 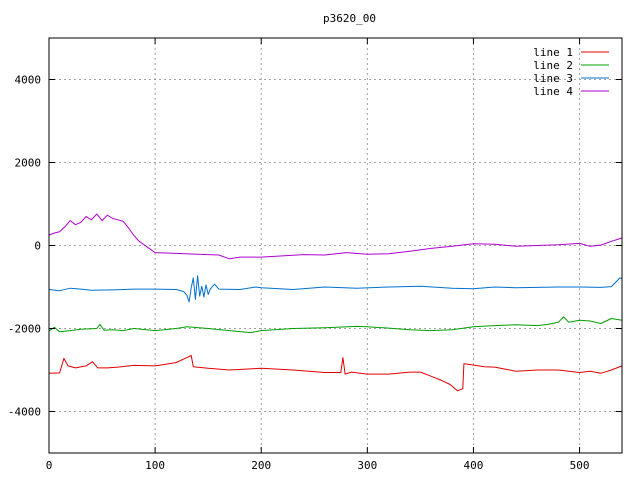 I want to click on legend-label: line 1, so click(x=553, y=52).